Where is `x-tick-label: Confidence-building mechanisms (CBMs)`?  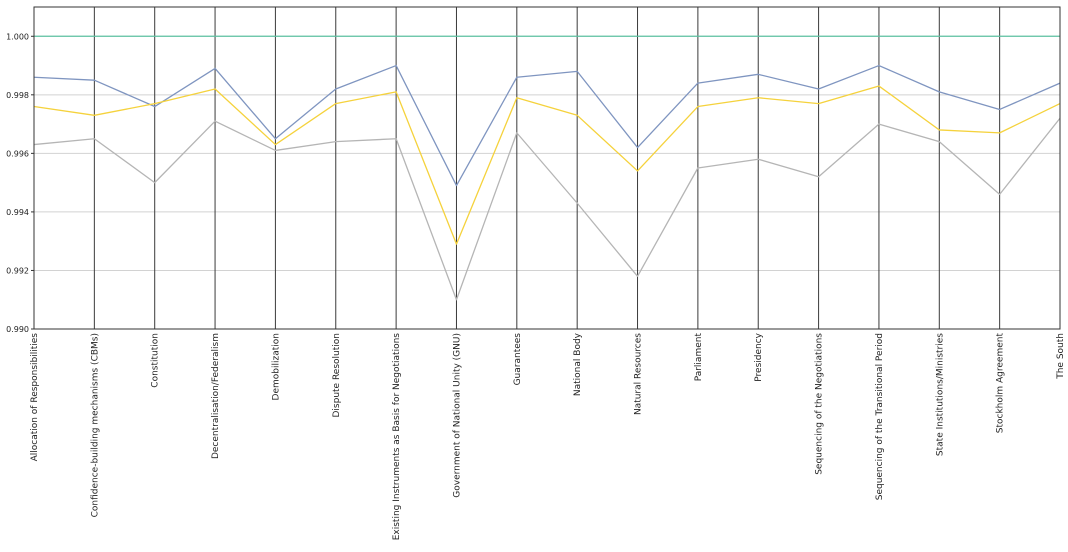 x-tick-label: Confidence-building mechanisms (CBMs) is located at coordinates (95, 425).